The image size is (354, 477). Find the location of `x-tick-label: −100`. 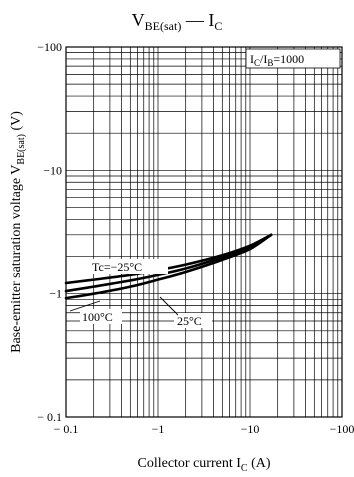

x-tick-label: −100 is located at coordinates (342, 429).